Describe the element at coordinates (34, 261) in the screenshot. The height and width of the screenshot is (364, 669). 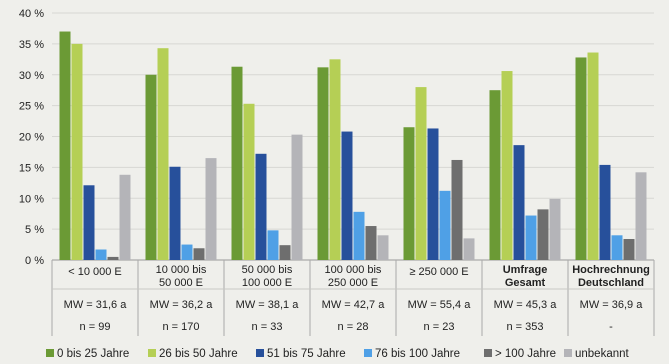
I see `y-tick-label: 0 %` at that location.